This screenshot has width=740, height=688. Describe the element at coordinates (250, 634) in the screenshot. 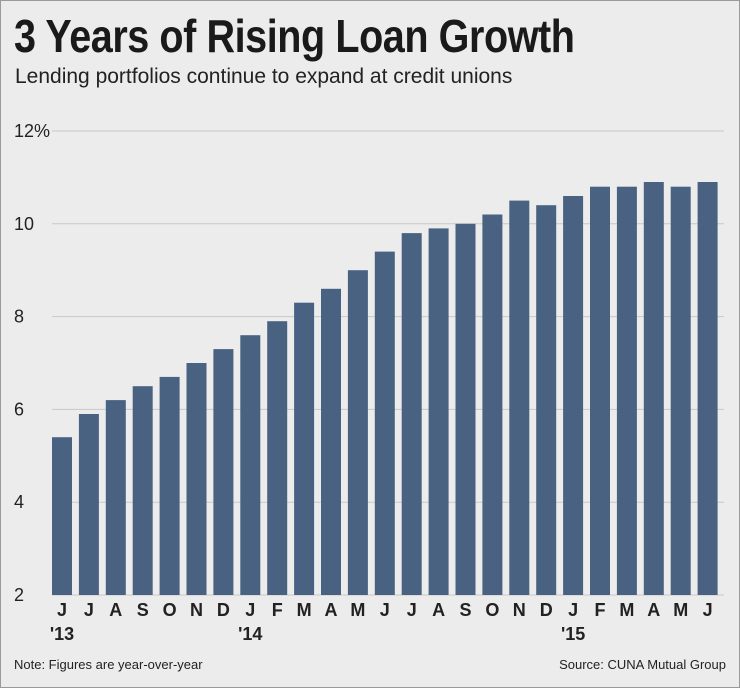

I see `year-label: '14` at that location.